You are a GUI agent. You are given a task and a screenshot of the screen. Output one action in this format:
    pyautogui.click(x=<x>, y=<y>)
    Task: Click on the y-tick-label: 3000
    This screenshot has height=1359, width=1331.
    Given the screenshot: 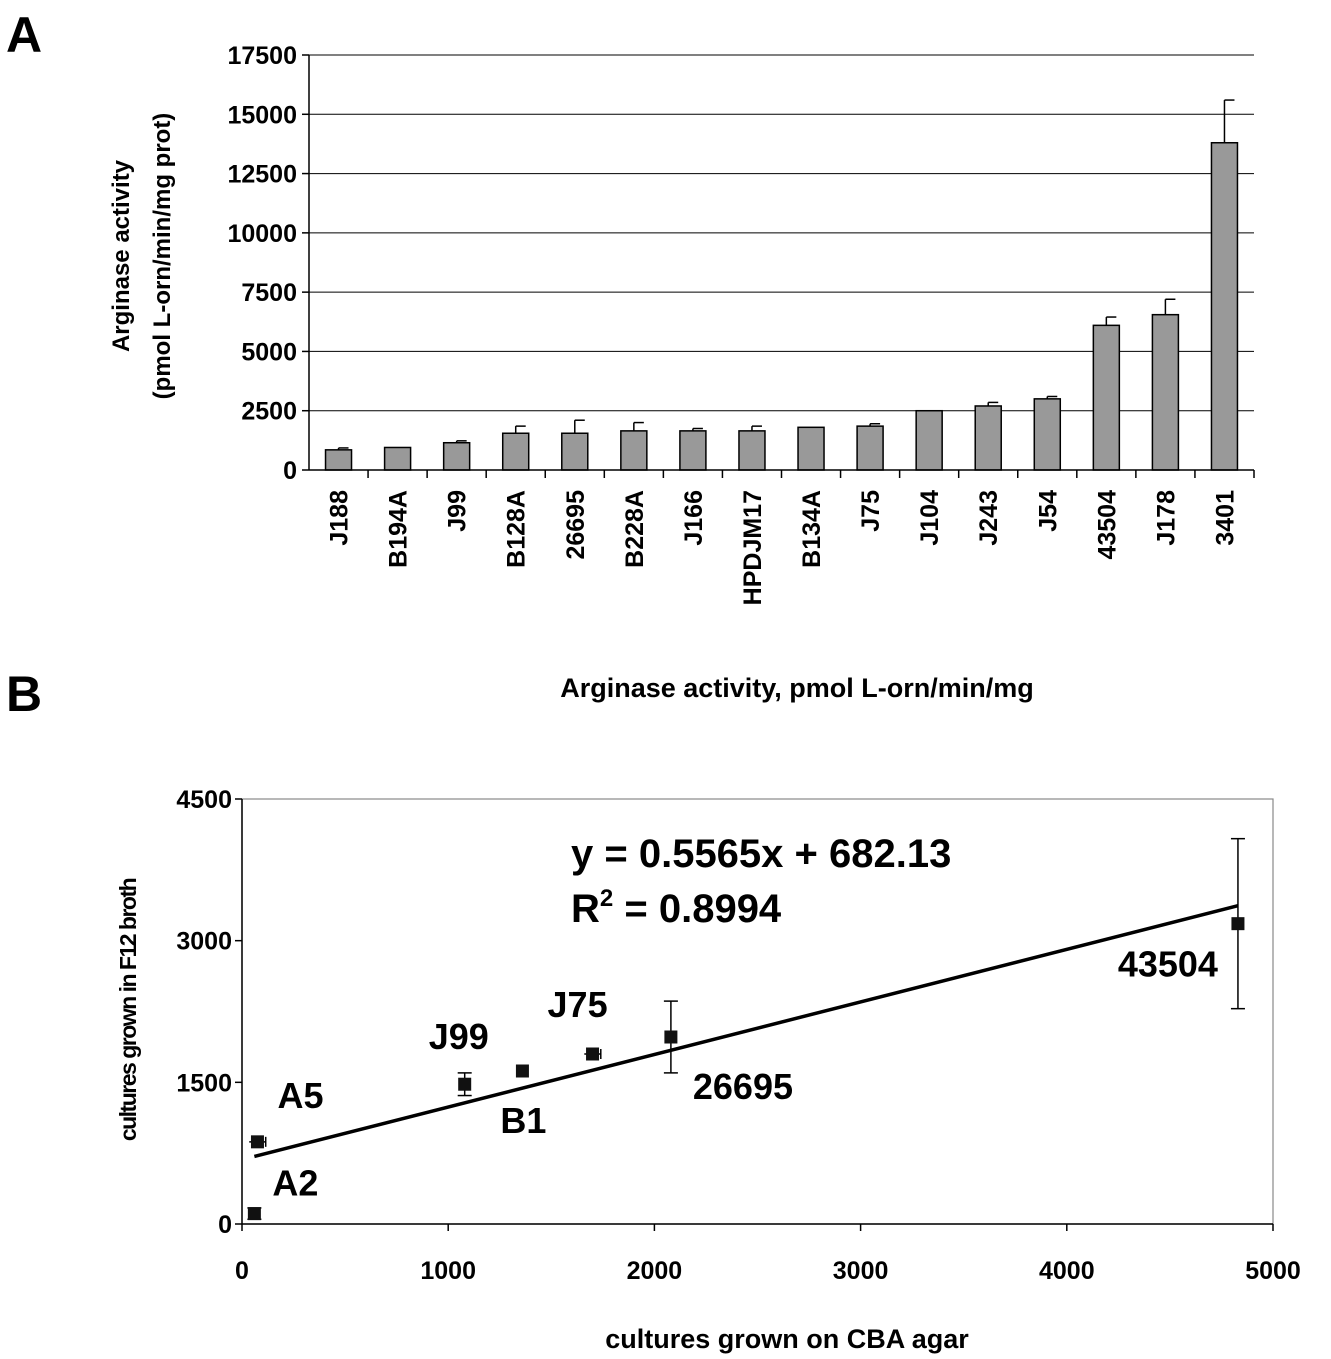 What is the action you would take?
    pyautogui.click(x=204, y=942)
    